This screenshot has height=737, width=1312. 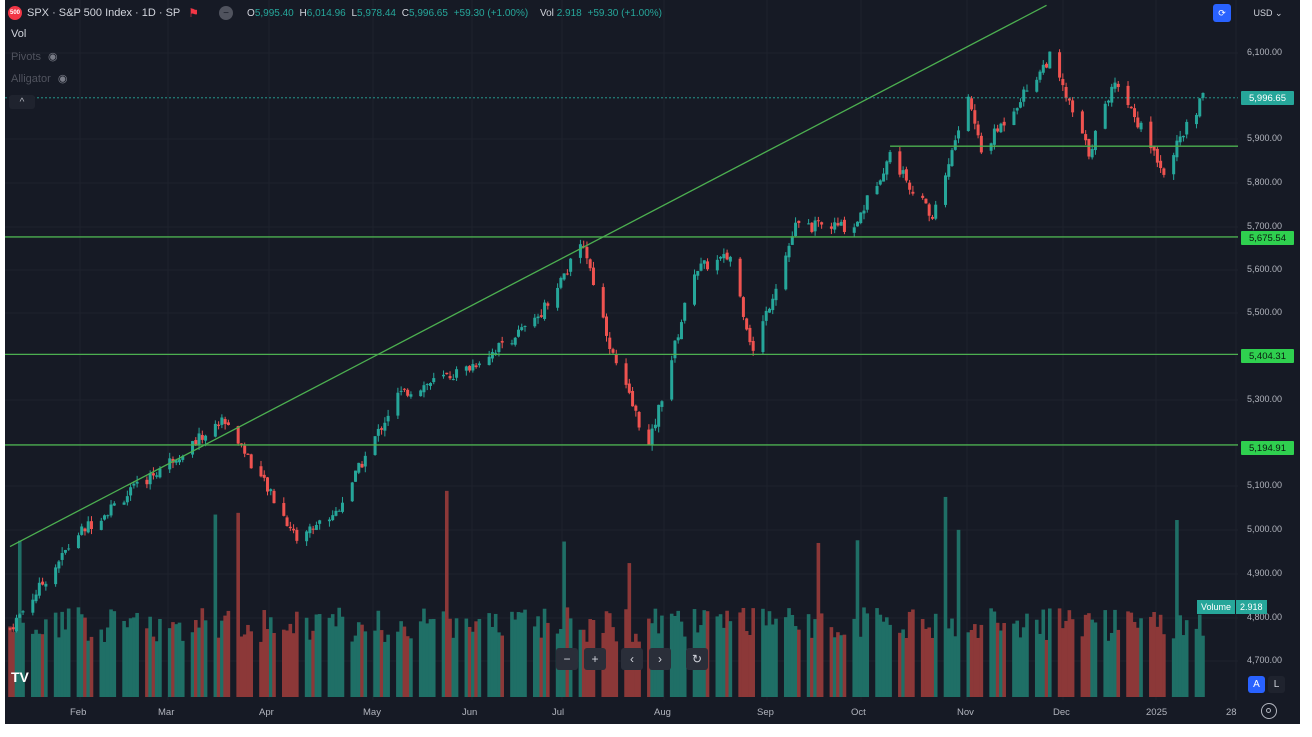 I want to click on auto-scale-button: A, so click(x=1256, y=684).